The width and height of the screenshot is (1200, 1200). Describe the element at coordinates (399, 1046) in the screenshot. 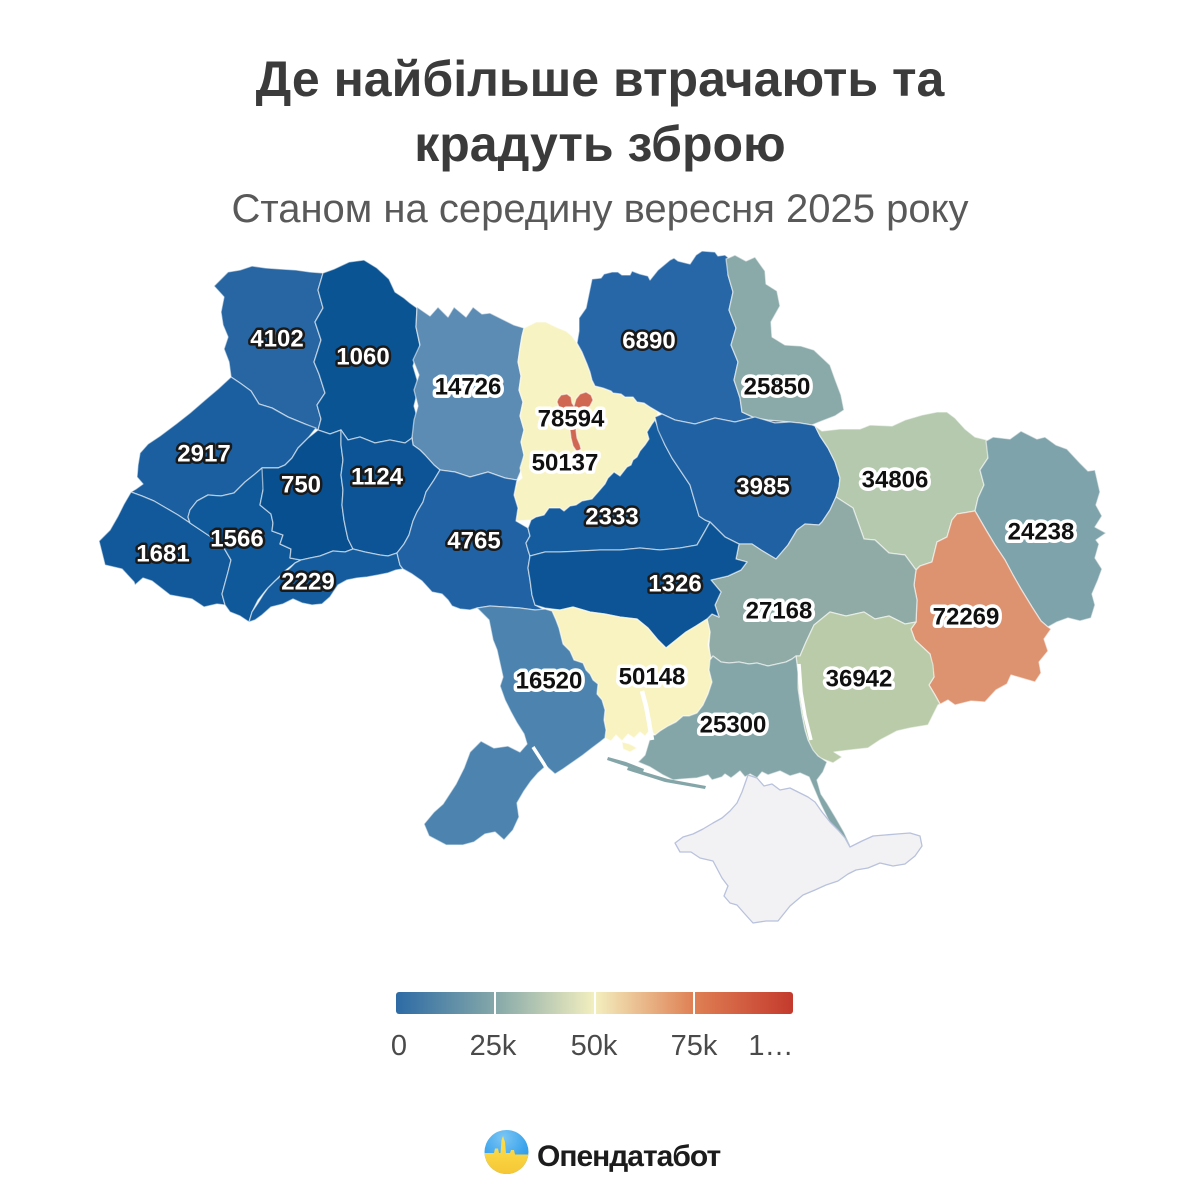

I see `svg-text: 0` at that location.